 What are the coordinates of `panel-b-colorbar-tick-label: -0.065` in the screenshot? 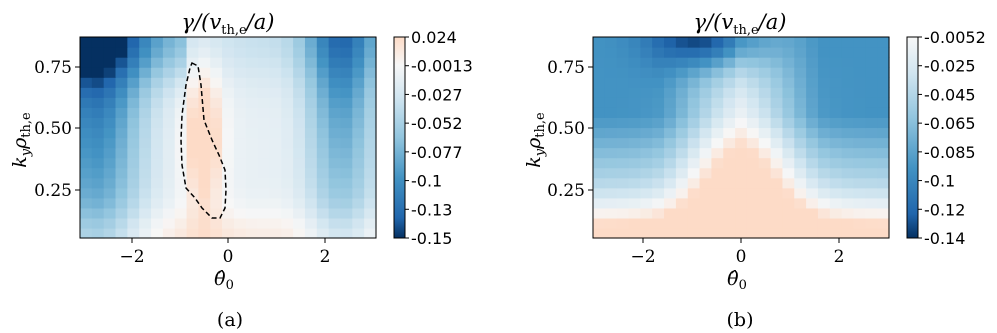 It's located at (950, 123).